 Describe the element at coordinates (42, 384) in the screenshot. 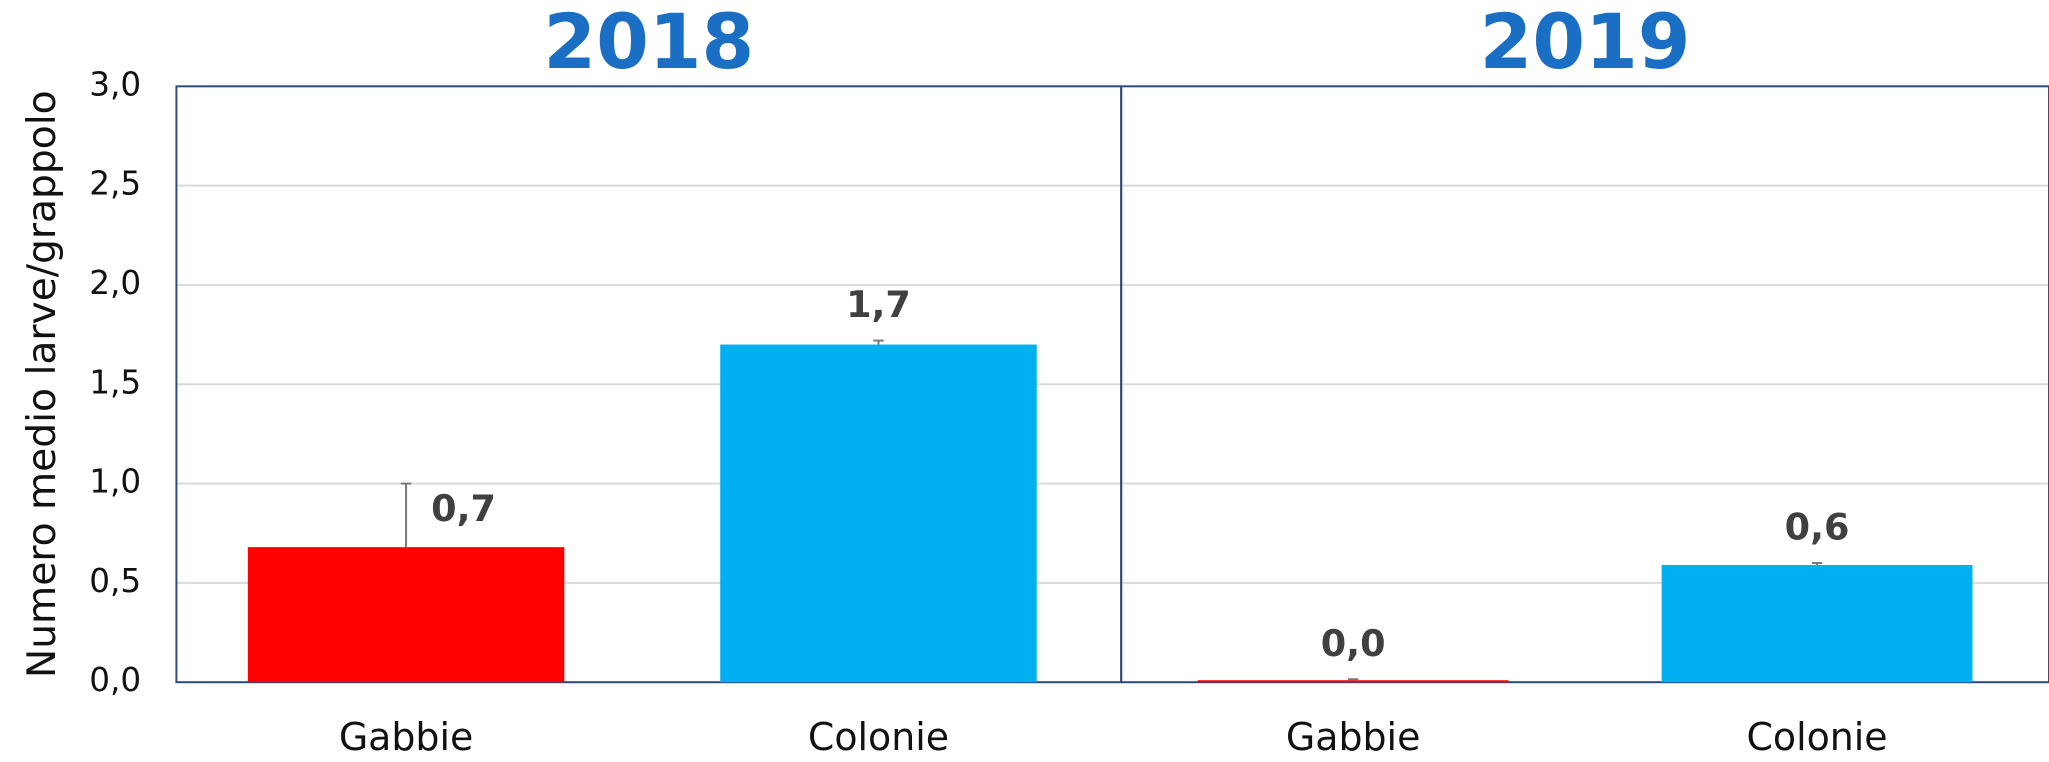

I see `y-axis-label: Numero medio larve/grappolo` at that location.